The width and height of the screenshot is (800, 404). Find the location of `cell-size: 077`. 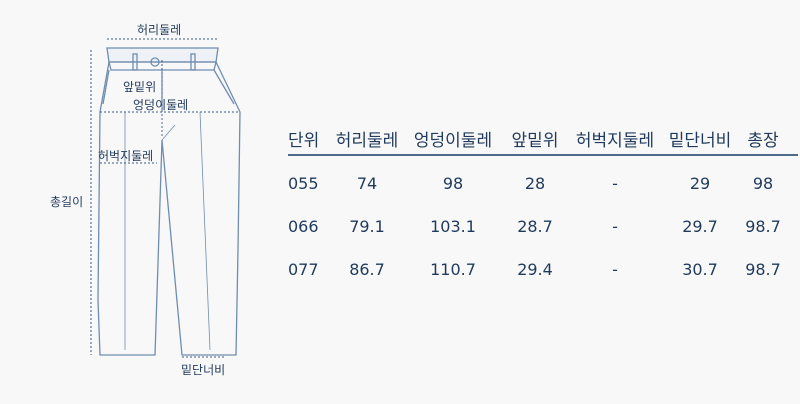

cell-size: 077 is located at coordinates (303, 269).